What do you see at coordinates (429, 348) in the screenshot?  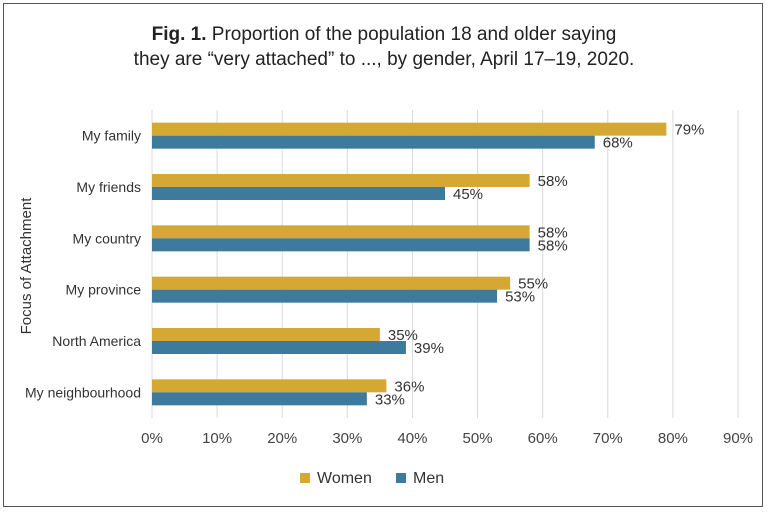 I see `data-label: 39%` at bounding box center [429, 348].